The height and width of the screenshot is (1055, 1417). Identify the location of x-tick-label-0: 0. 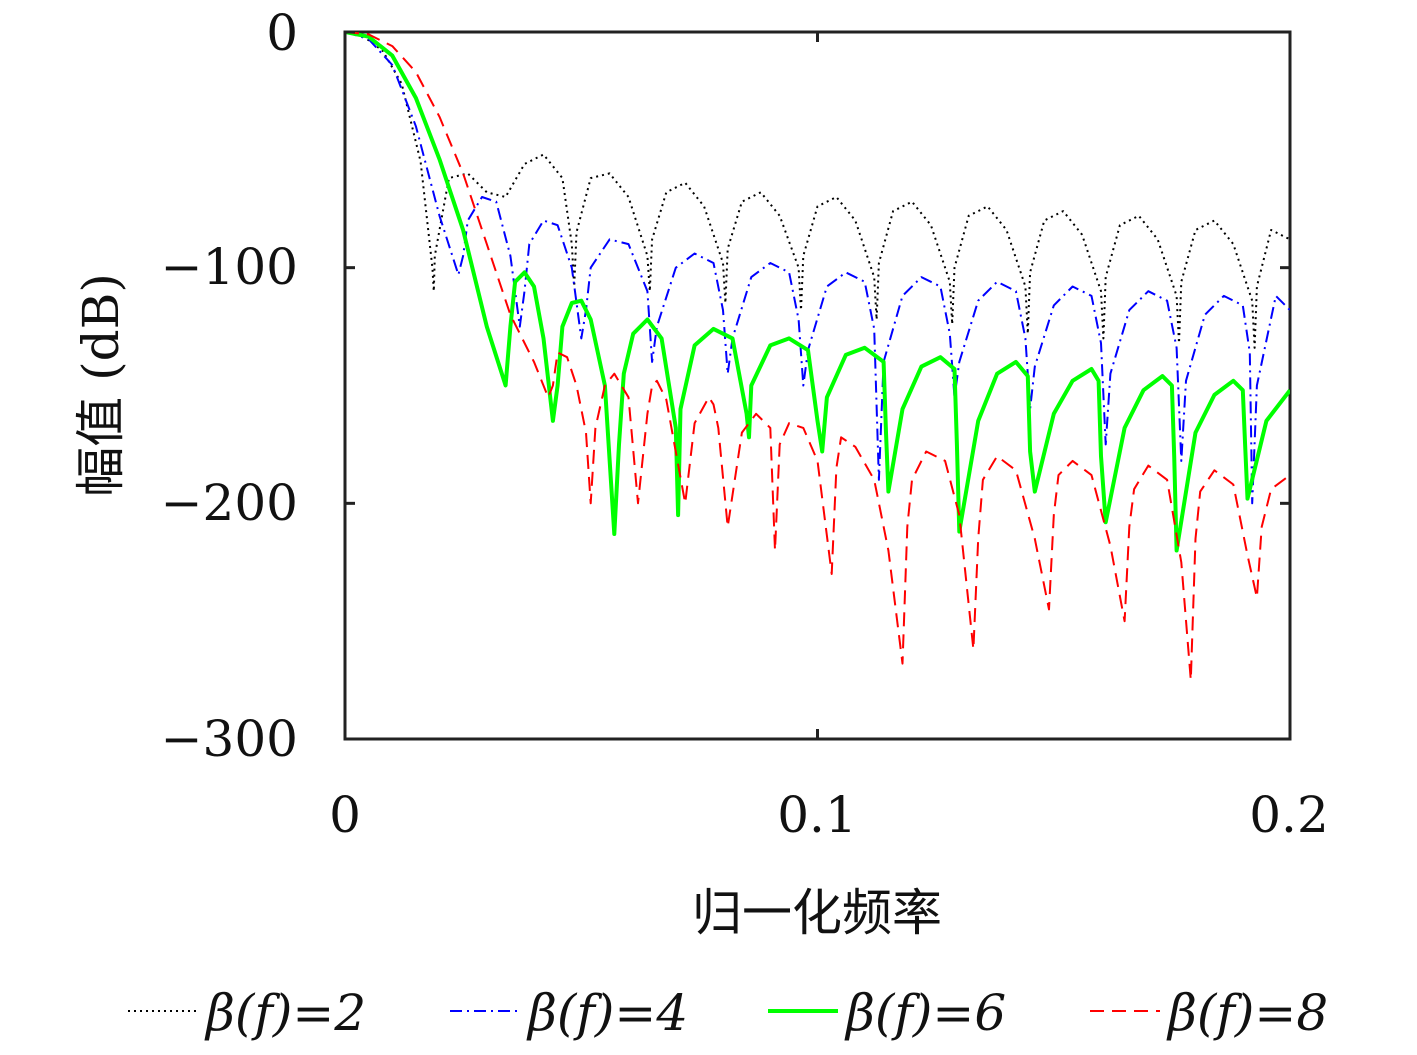
(345, 815).